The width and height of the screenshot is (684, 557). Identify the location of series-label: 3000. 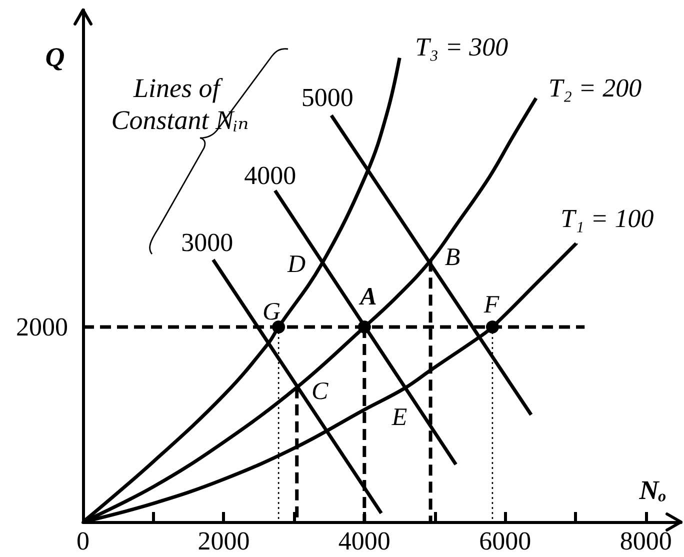
(207, 243).